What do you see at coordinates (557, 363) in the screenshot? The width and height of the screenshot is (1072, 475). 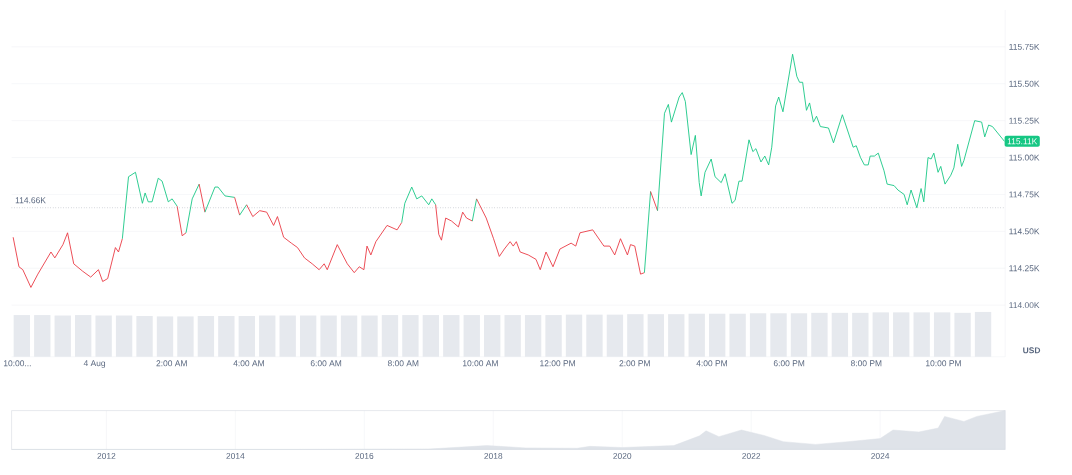 I see `x-tick-label: 12:00 PM` at bounding box center [557, 363].